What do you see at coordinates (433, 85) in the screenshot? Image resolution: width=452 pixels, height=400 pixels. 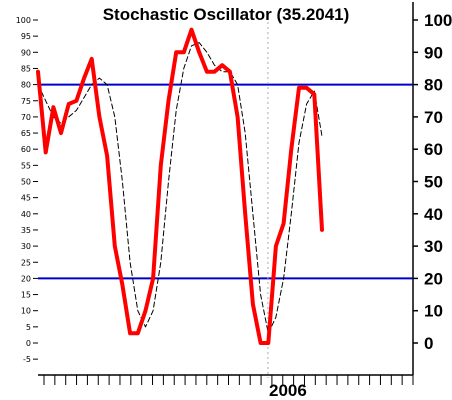 I see `right-tick-label: 80` at bounding box center [433, 85].